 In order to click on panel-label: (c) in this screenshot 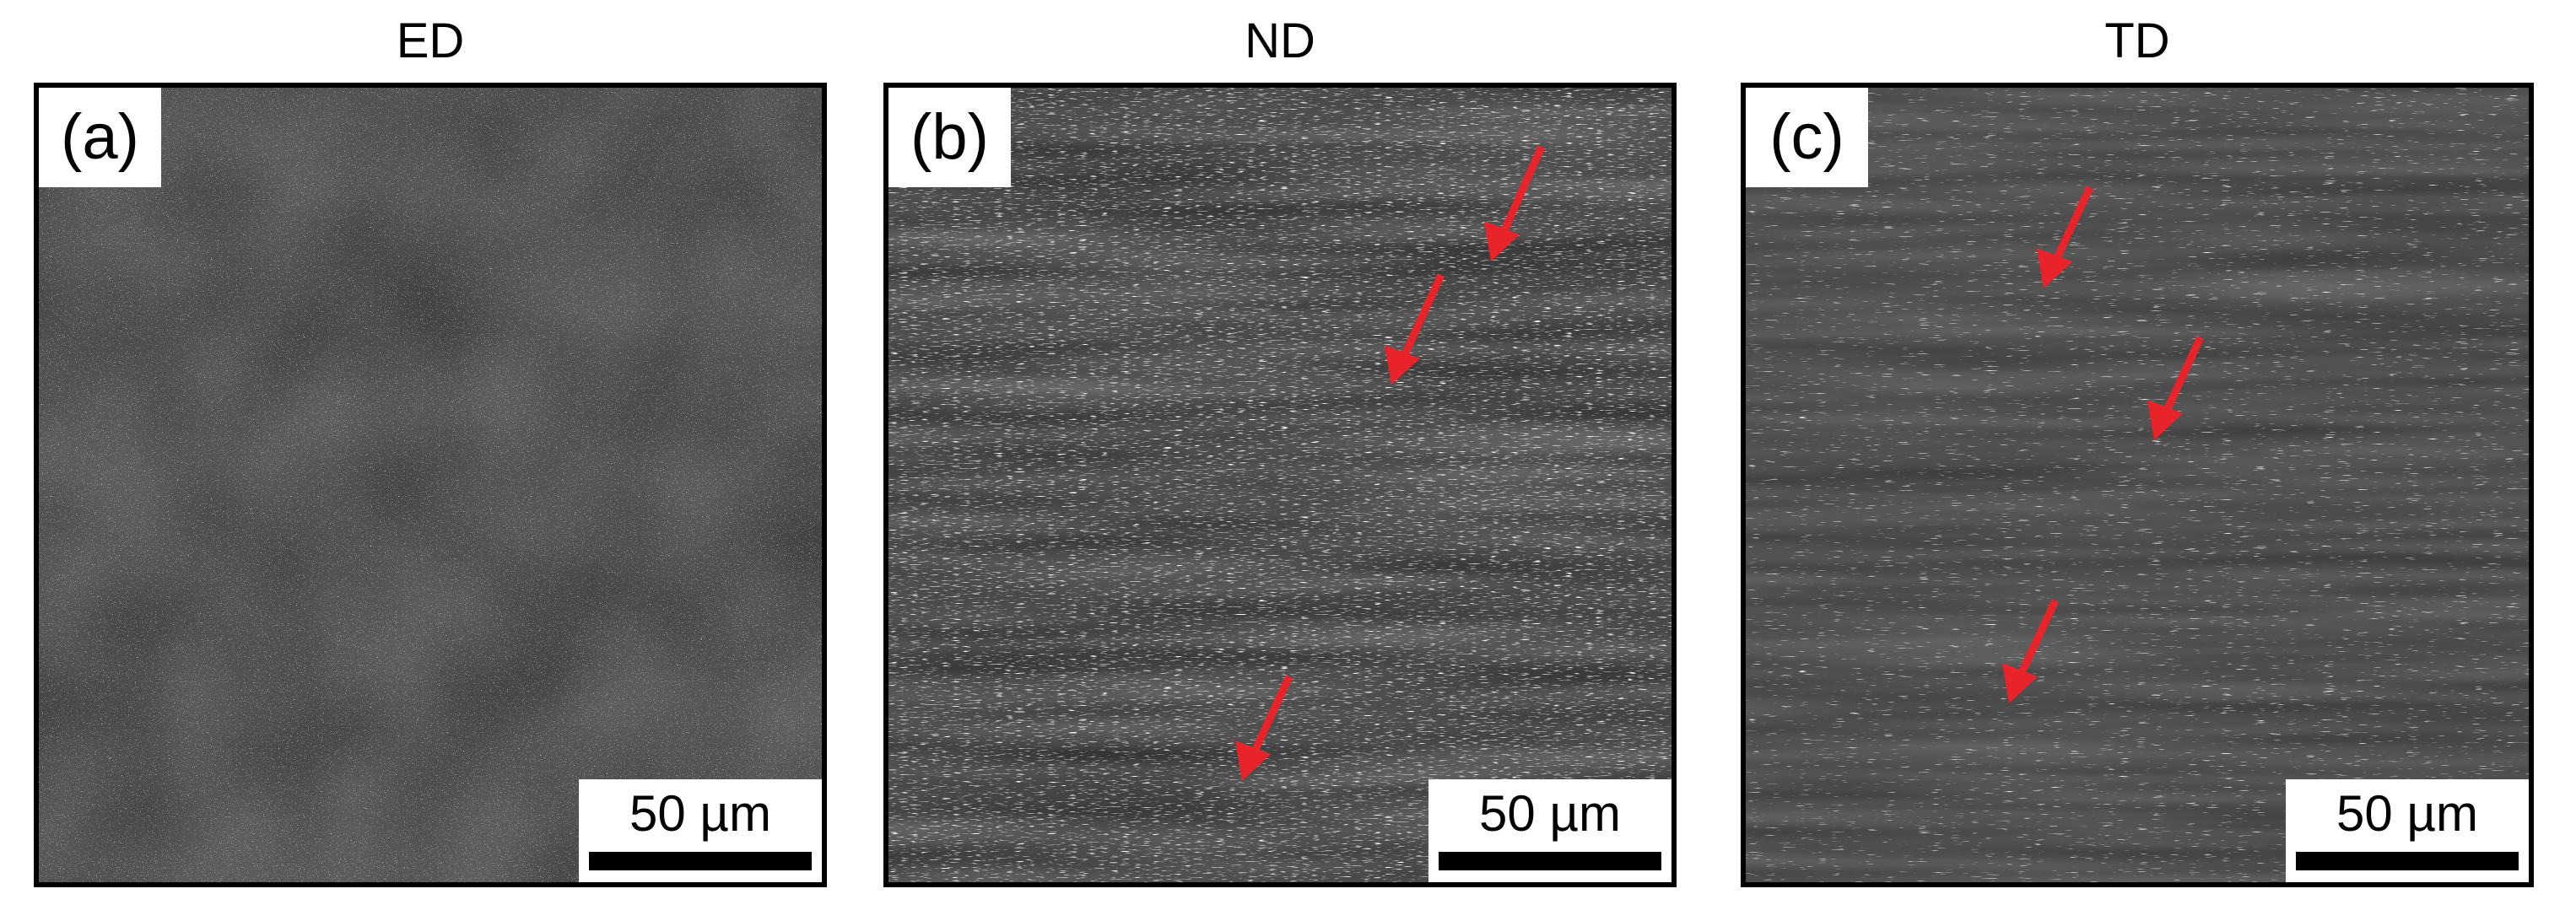, I will do `click(1807, 138)`.